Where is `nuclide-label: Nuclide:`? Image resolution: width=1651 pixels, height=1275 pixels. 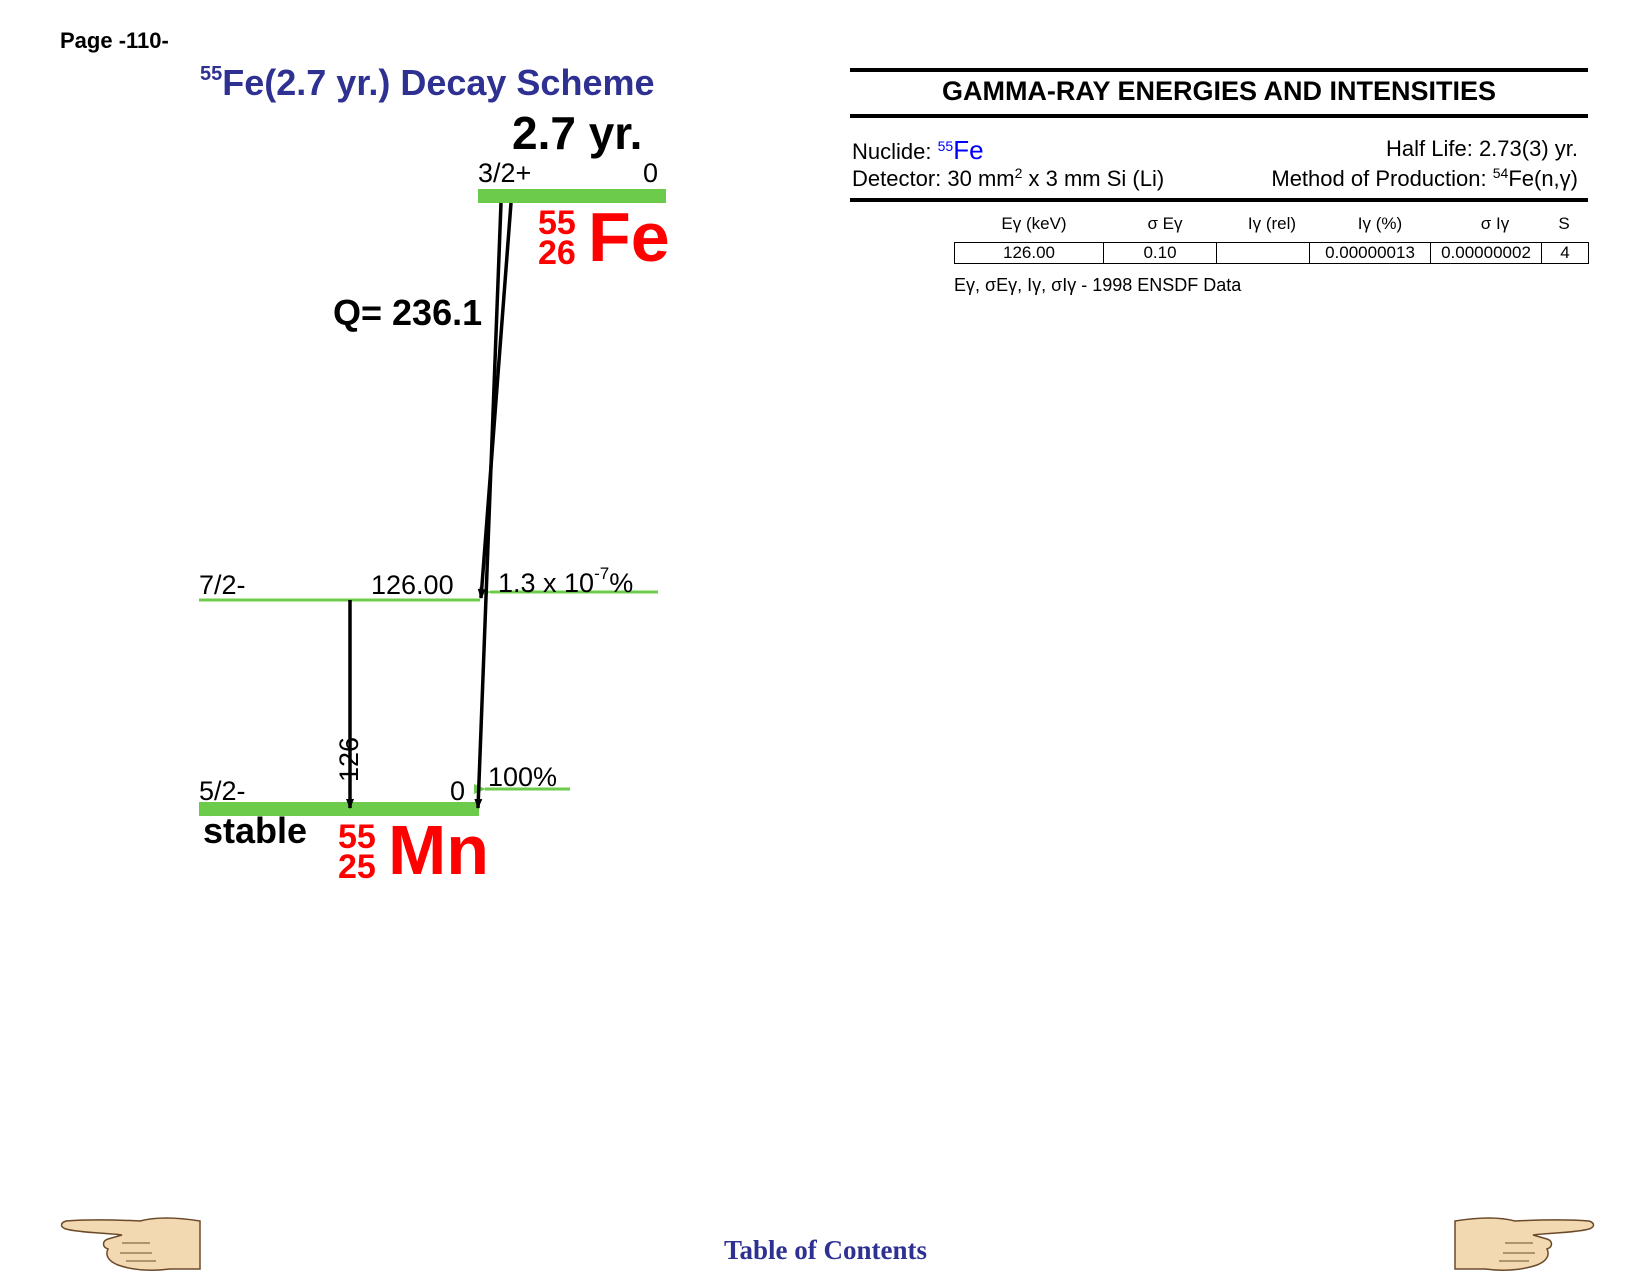 nuclide-label: Nuclide: is located at coordinates (892, 151).